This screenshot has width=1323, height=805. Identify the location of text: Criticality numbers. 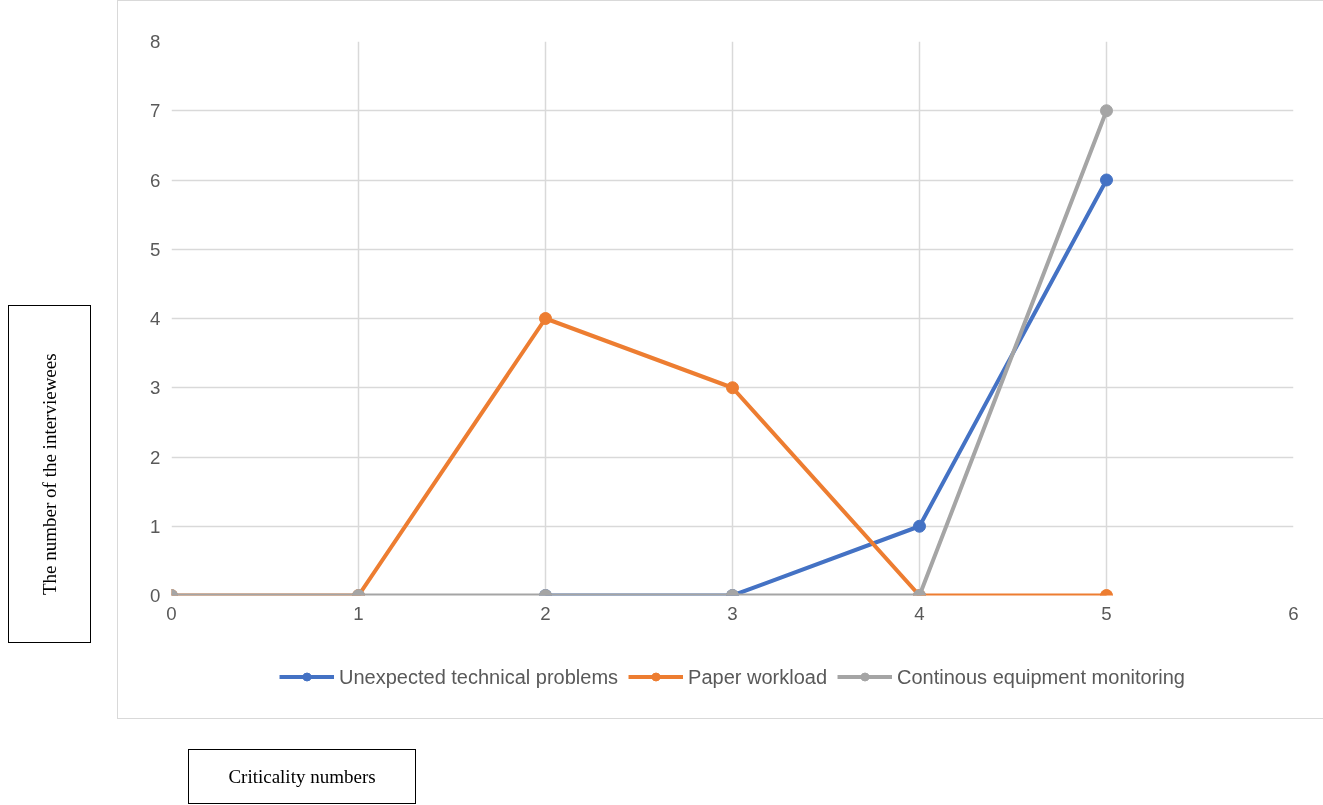
(302, 776).